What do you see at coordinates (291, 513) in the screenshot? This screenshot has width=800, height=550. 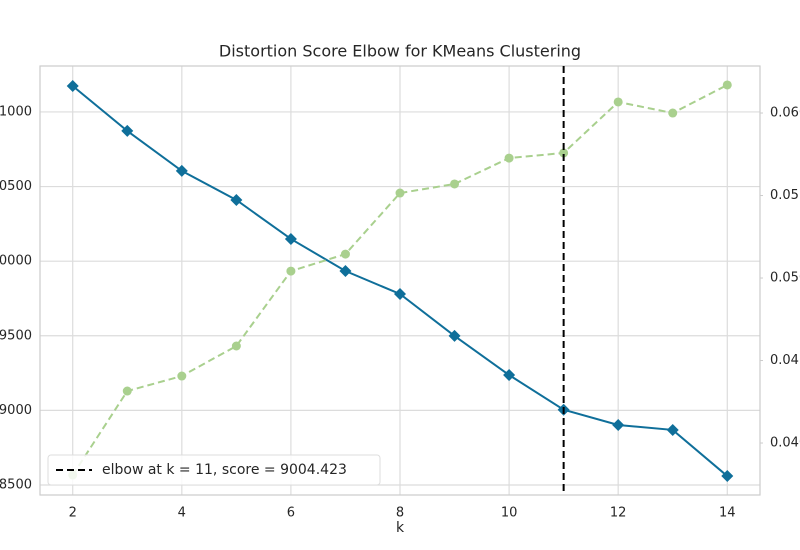 I see `x-tick-label: 6` at bounding box center [291, 513].